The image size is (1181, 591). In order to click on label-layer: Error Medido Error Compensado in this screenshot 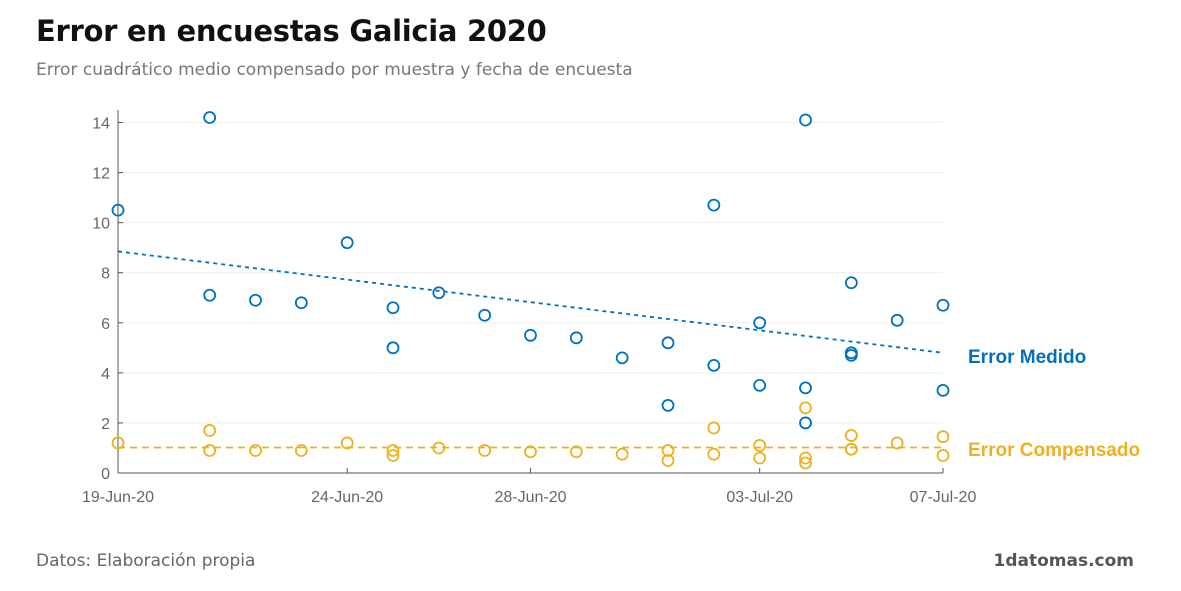, I will do `click(1054, 404)`.